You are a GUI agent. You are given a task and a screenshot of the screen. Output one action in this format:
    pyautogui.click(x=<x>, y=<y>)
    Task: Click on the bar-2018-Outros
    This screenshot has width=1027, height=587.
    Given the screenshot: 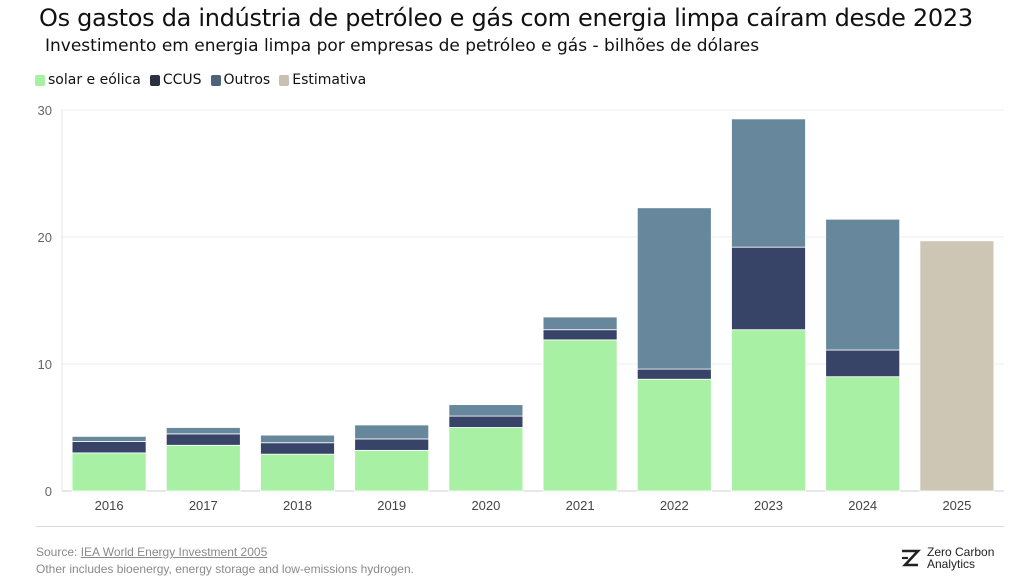 What is the action you would take?
    pyautogui.click(x=297, y=439)
    